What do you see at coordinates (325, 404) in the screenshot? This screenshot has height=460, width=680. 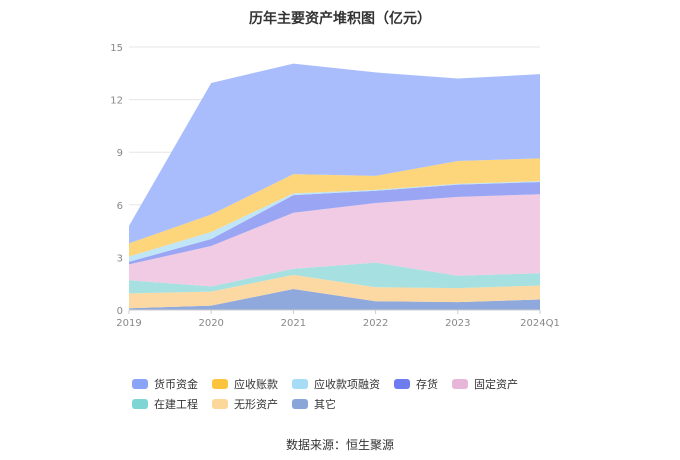 I see `legend-label: 其它` at bounding box center [325, 404].